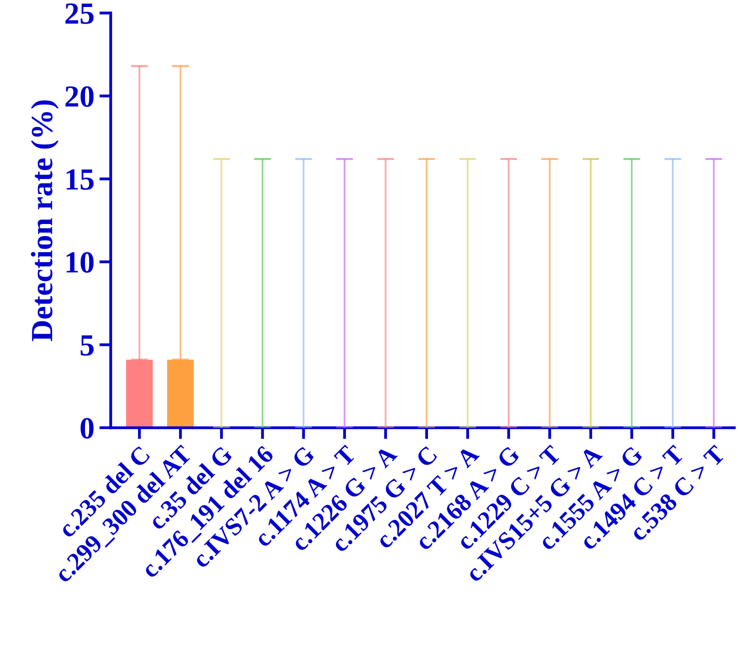 The height and width of the screenshot is (651, 738). What do you see at coordinates (80, 179) in the screenshot?
I see `y-tick-label: 15` at bounding box center [80, 179].